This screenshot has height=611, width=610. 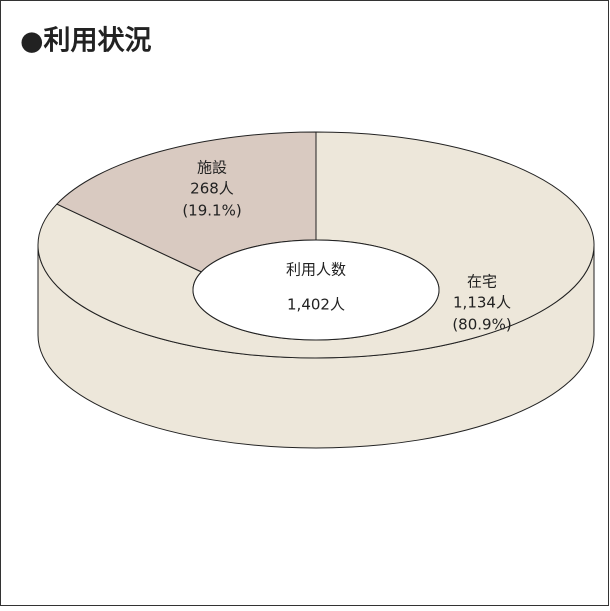 I want to click on center-label: 1,402人, so click(x=316, y=305).